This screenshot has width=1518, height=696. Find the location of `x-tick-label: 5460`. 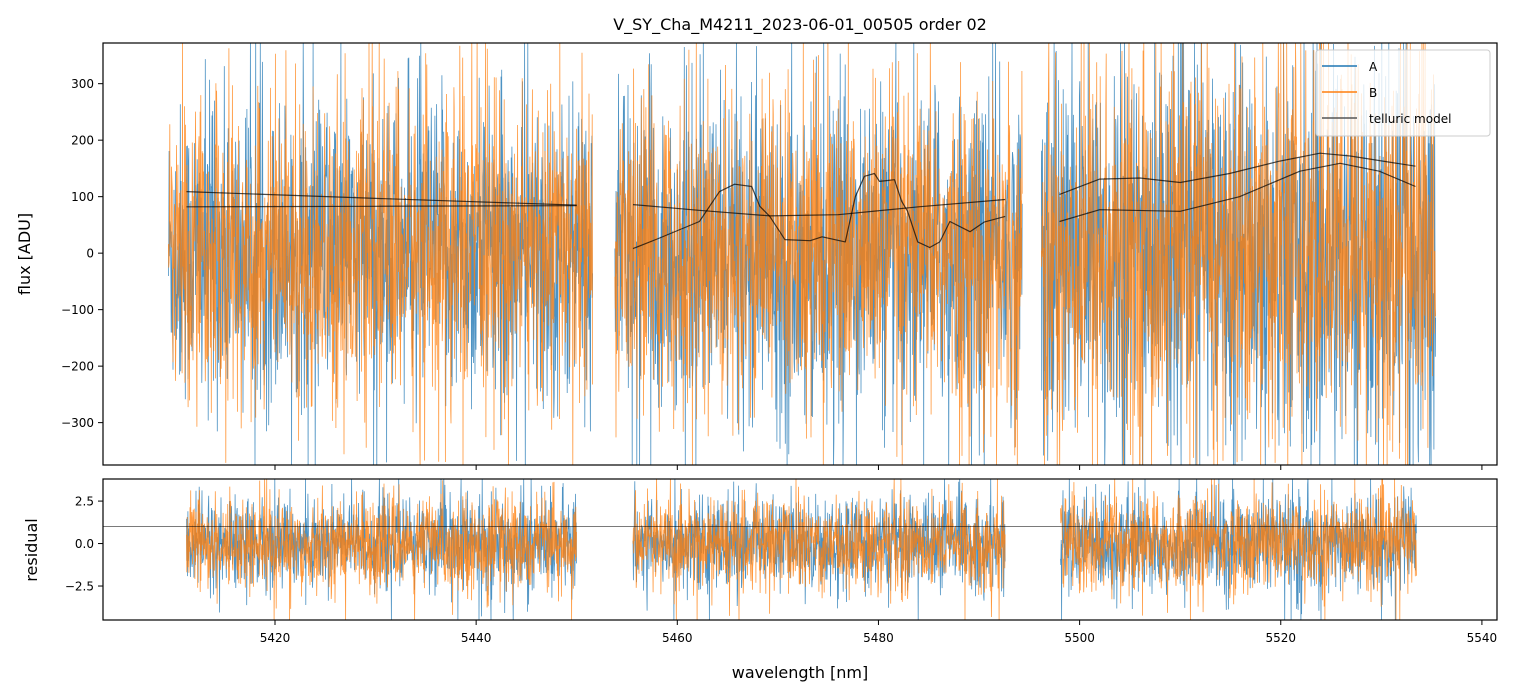

x-tick-label: 5460 is located at coordinates (677, 638).